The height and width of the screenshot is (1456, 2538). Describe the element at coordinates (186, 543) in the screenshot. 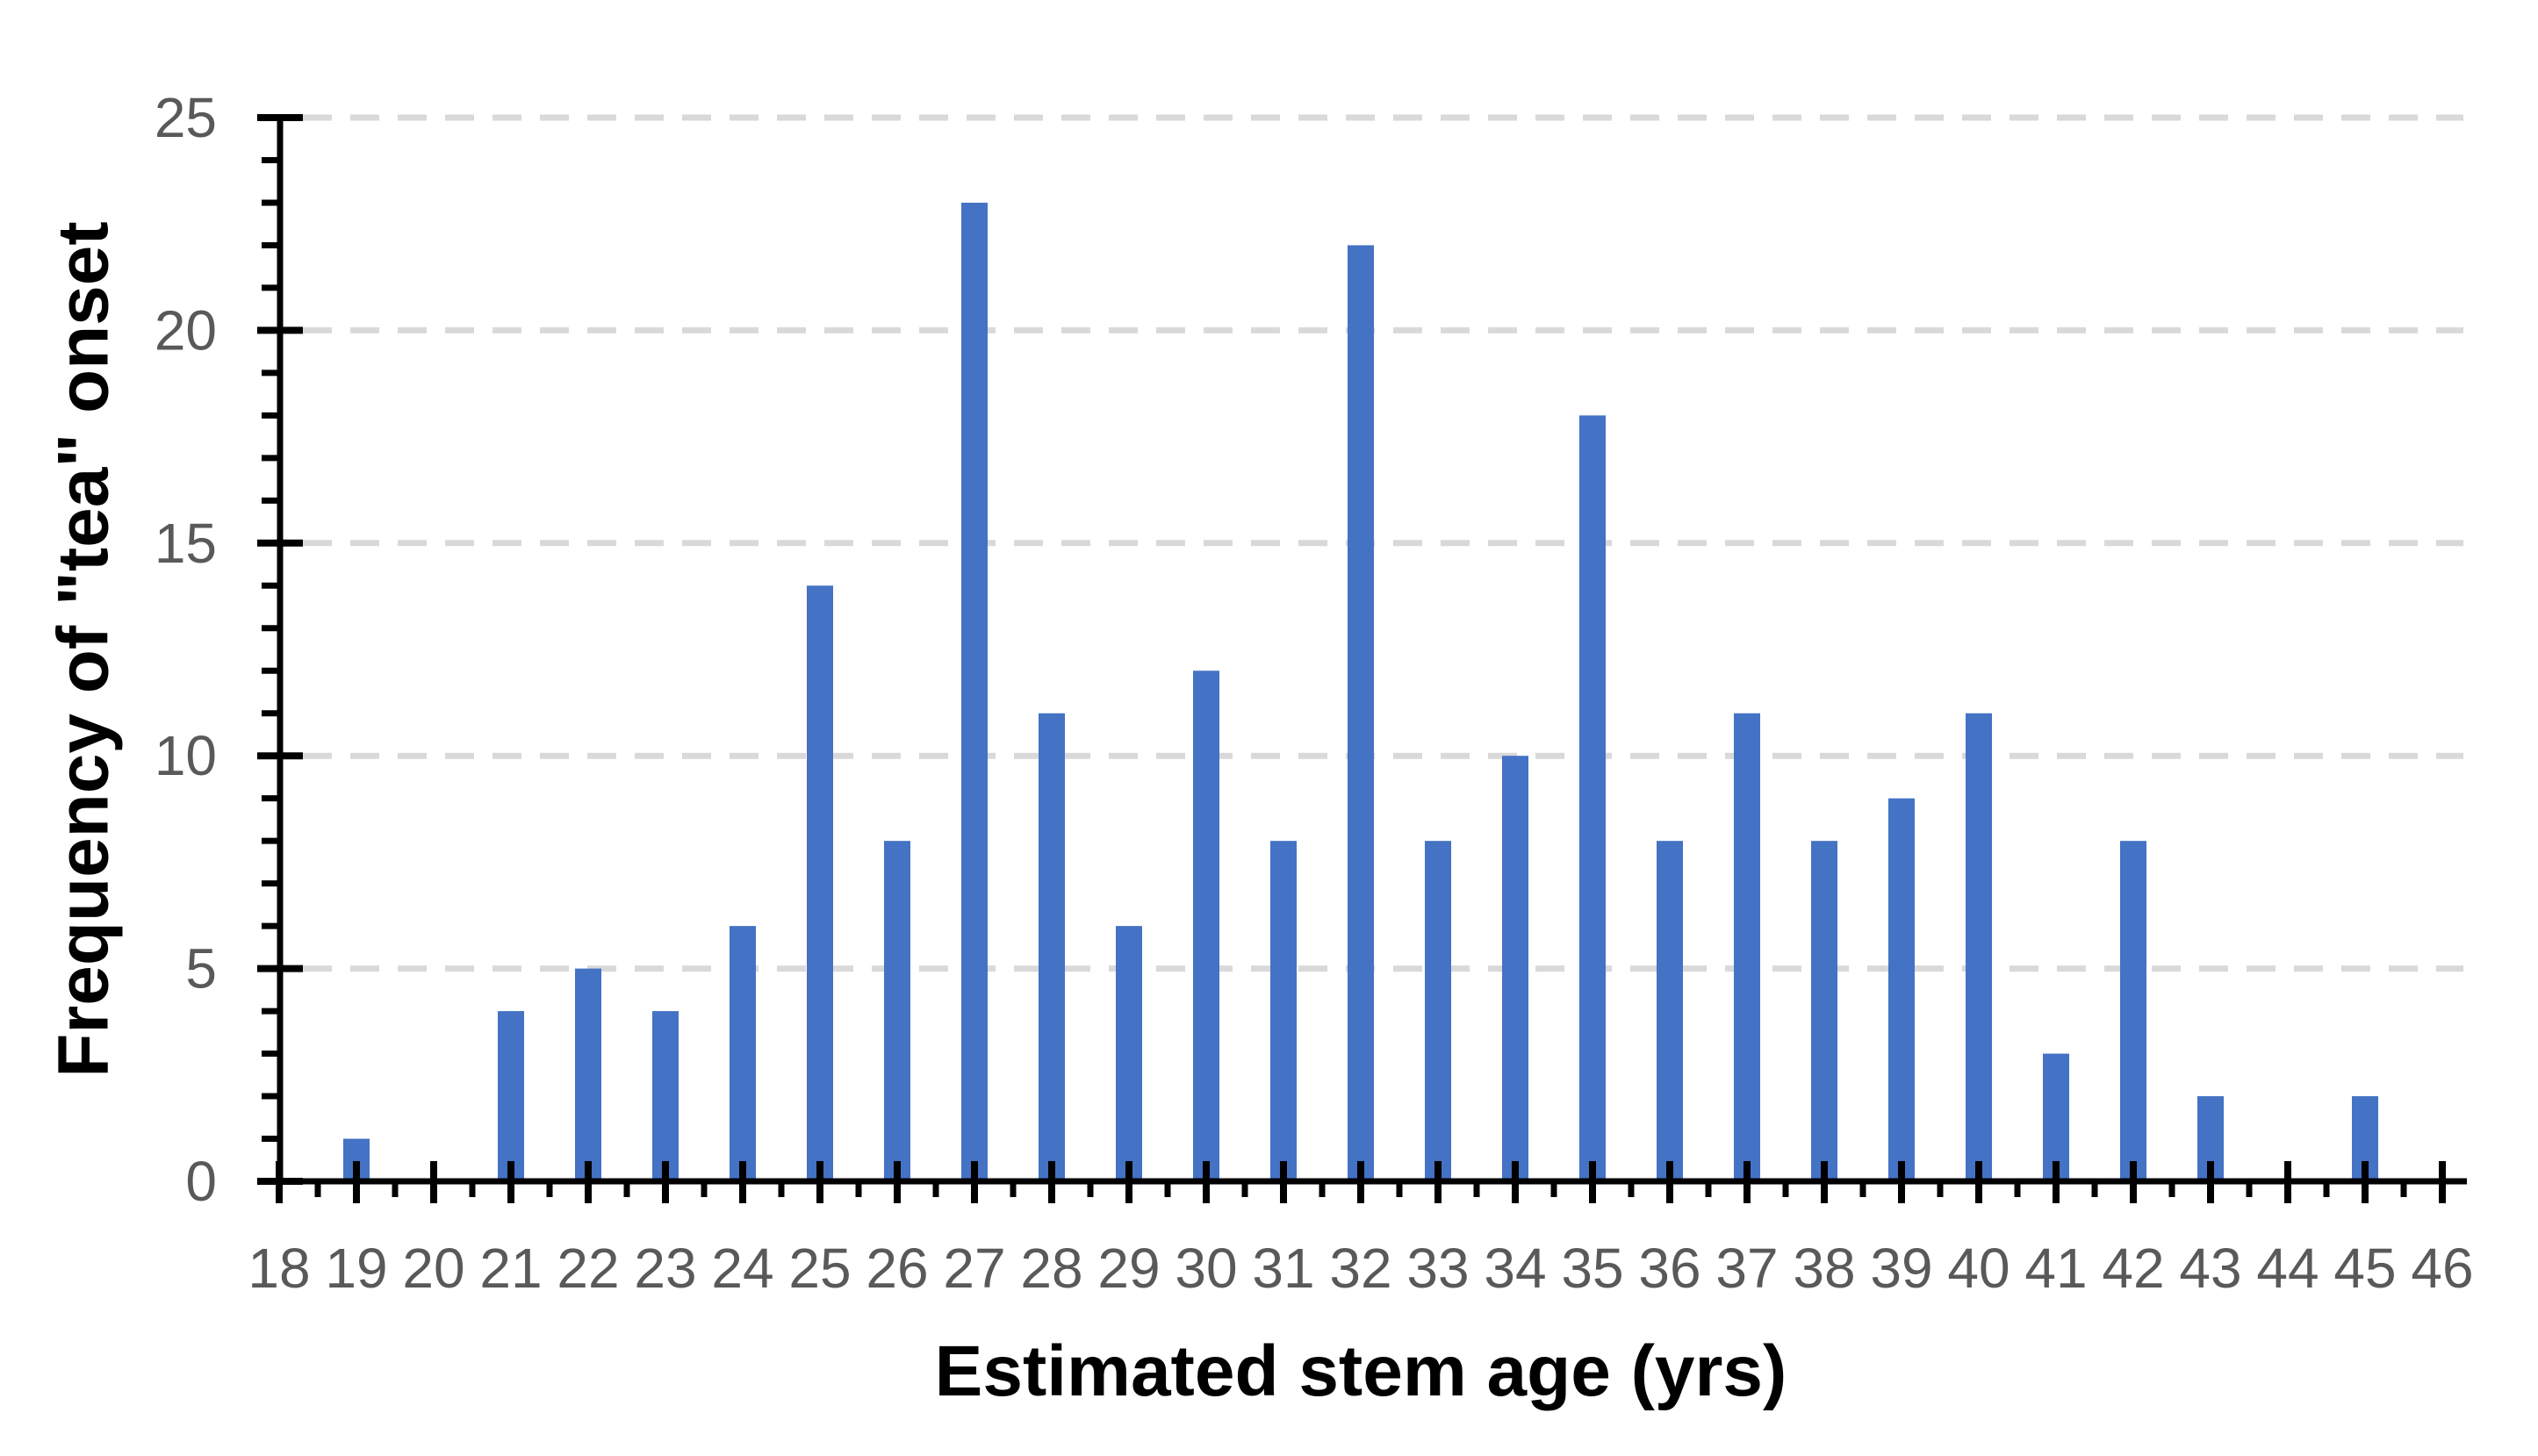

I see `y-tick-label-15: 15` at that location.